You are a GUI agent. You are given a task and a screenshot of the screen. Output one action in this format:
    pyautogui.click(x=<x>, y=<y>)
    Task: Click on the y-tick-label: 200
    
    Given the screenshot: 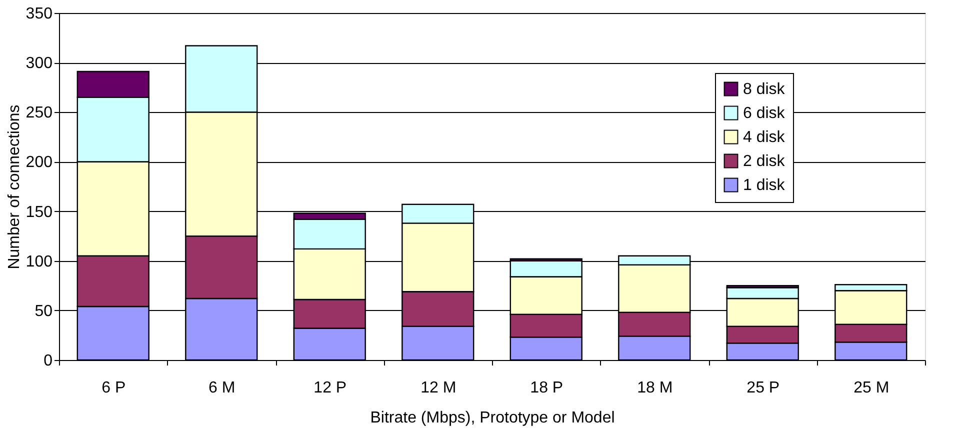 What is the action you would take?
    pyautogui.click(x=39, y=163)
    